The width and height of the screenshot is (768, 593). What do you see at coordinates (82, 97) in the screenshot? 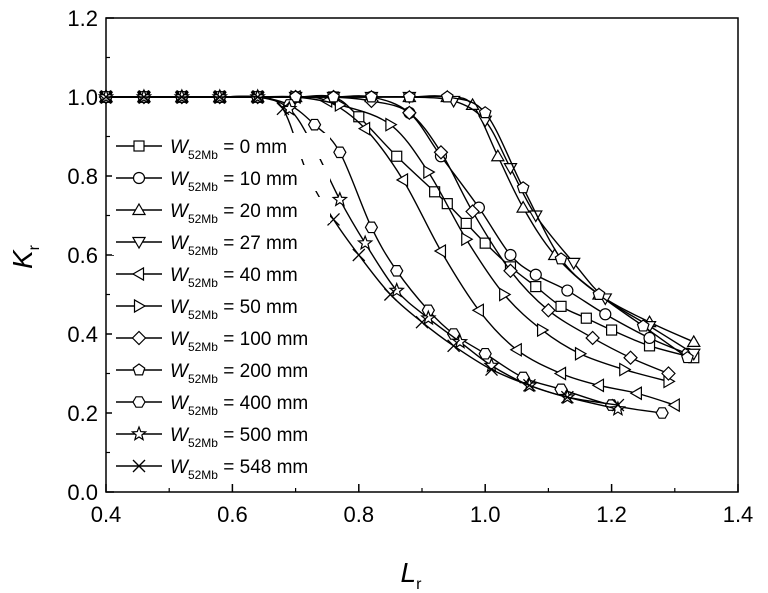
I see `y-tick-label: 1.0` at bounding box center [82, 97].